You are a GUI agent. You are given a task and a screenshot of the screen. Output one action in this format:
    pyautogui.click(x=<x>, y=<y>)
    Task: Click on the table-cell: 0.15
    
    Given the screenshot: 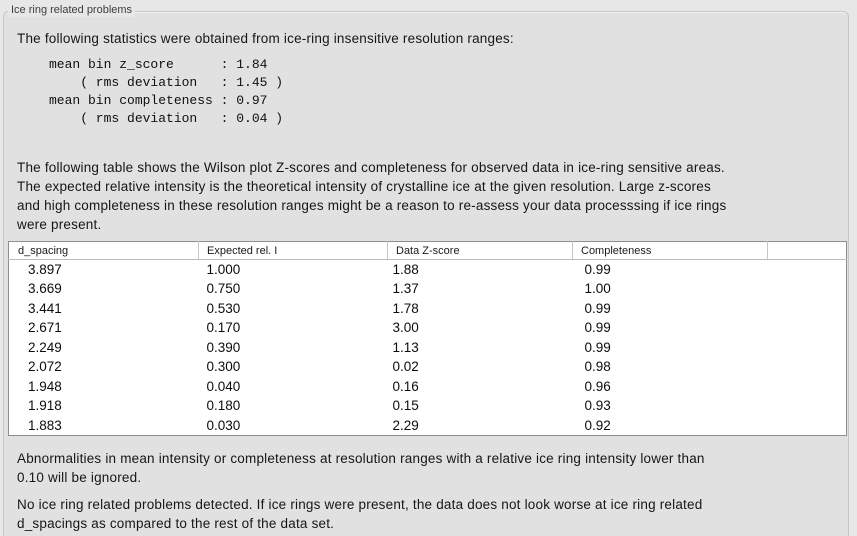 What is the action you would take?
    pyautogui.click(x=405, y=406)
    